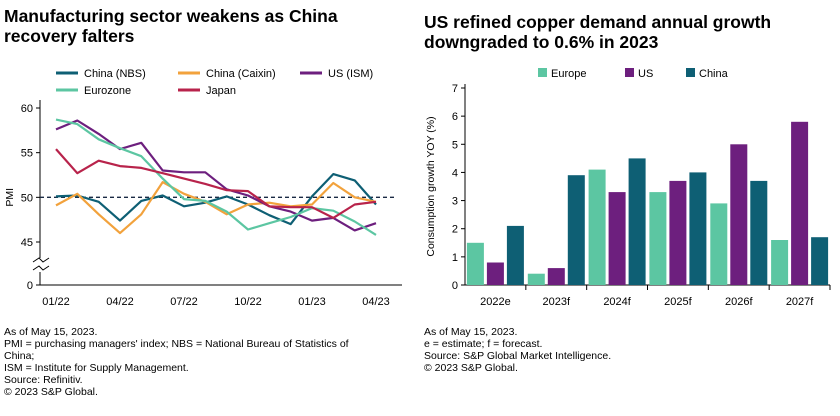 This screenshot has height=416, width=840. What do you see at coordinates (518, 356) in the screenshot?
I see `right-note-line: Source: S&P Global Market Intelligence.` at bounding box center [518, 356].